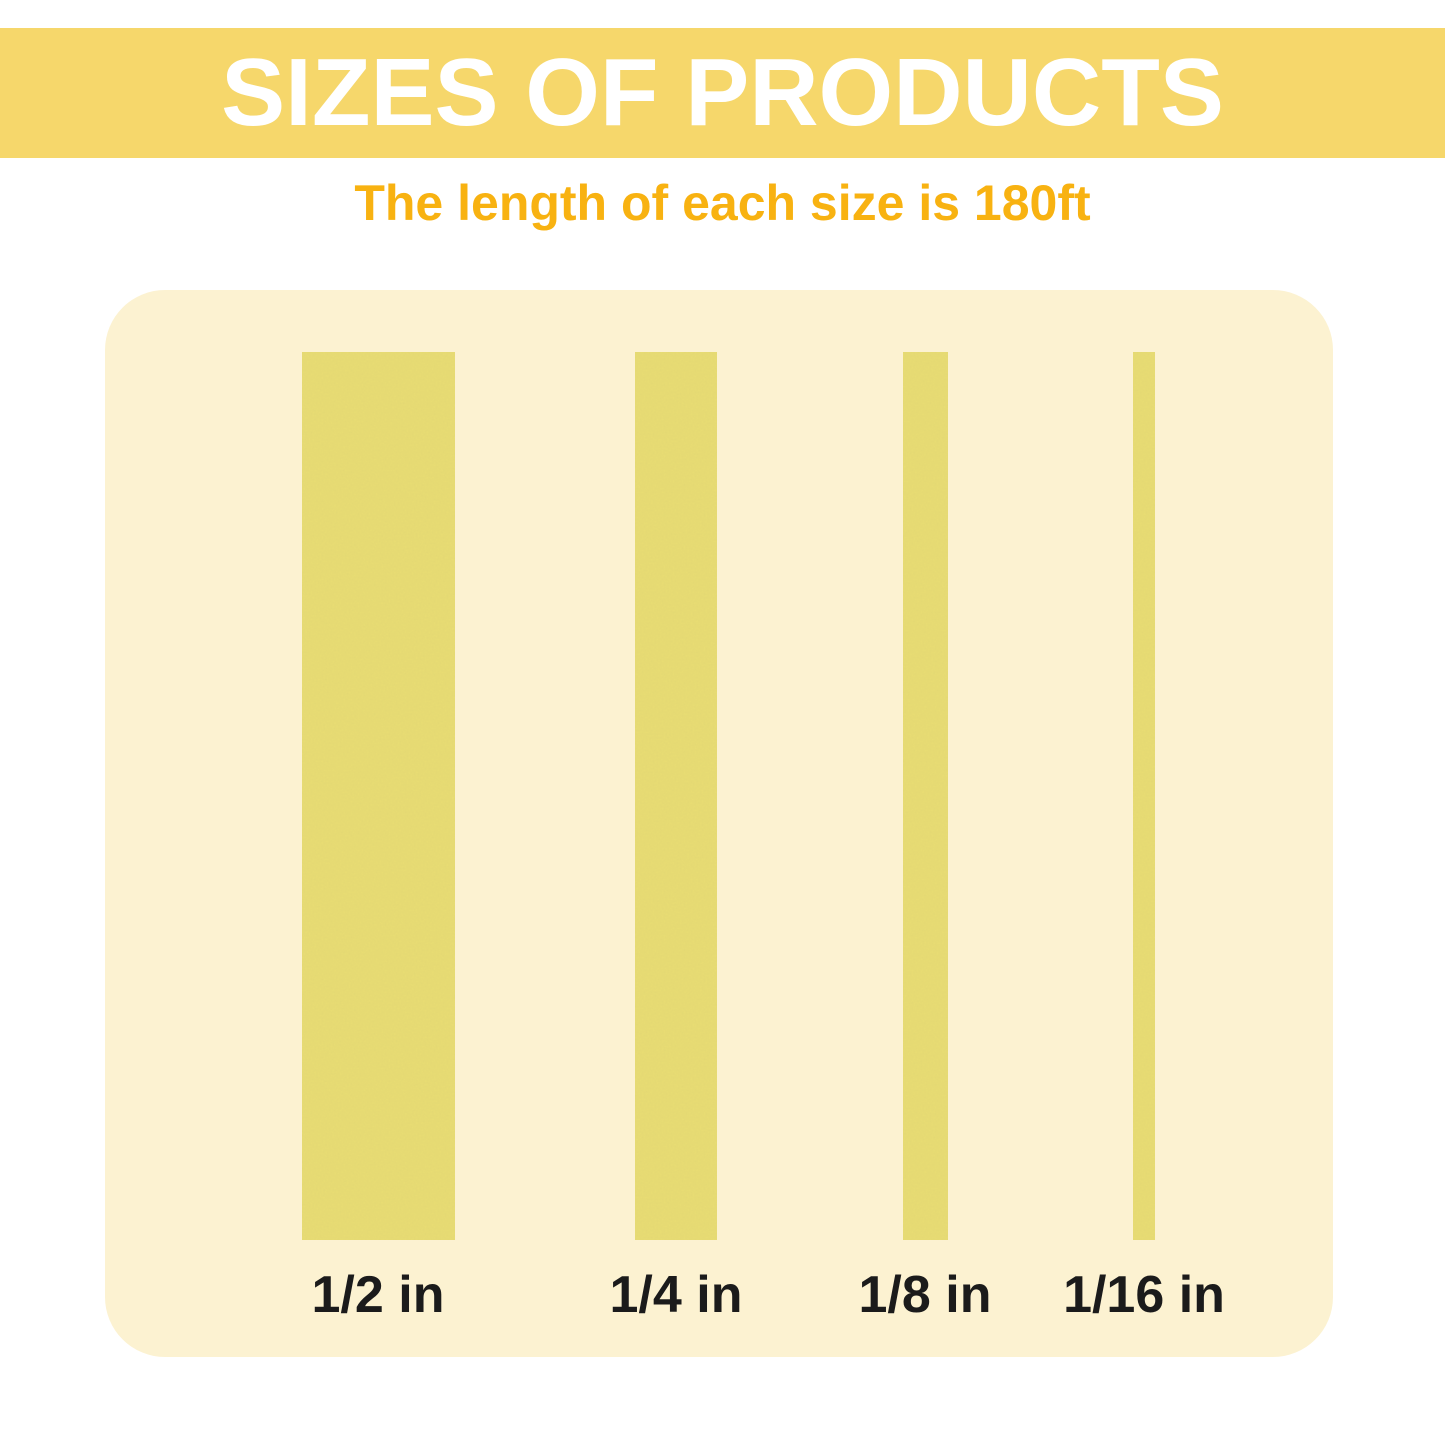 The height and width of the screenshot is (1445, 1445). What do you see at coordinates (676, 1295) in the screenshot?
I see `size-label-quarter-inch: 1/4 in` at bounding box center [676, 1295].